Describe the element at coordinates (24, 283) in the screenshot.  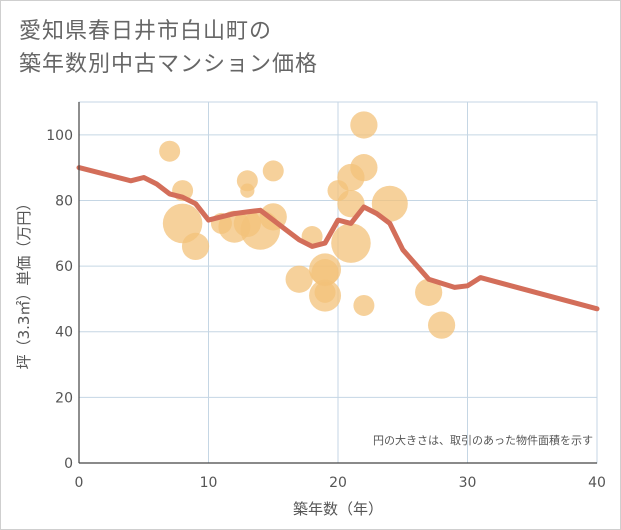
I see `y-axis-label: 坪（3.3㎡）単価（万円）` at that location.